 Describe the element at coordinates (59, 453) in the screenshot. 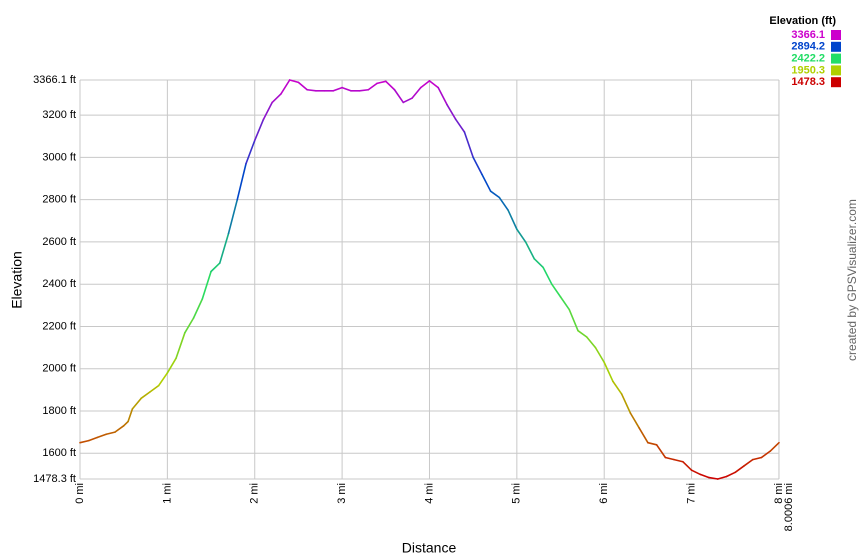

I see `y-tick-label: 1600 ft` at that location.